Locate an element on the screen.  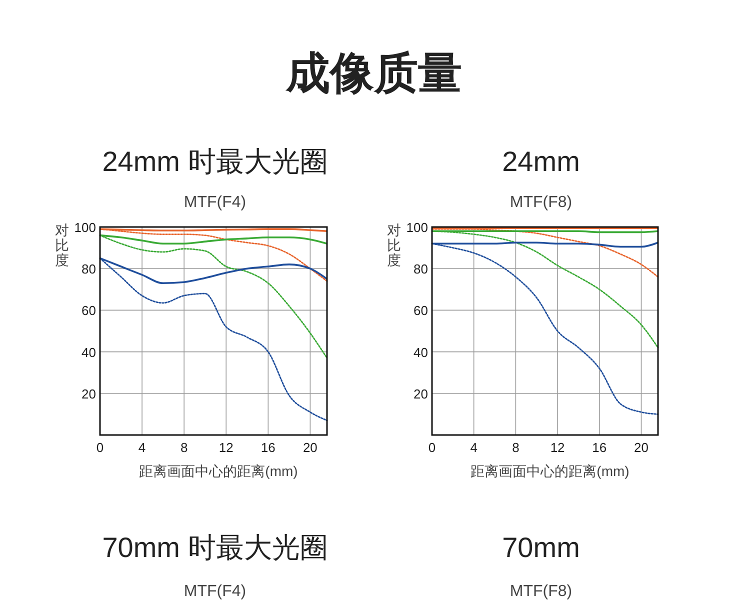
text: 70mm is located at coordinates (541, 547).